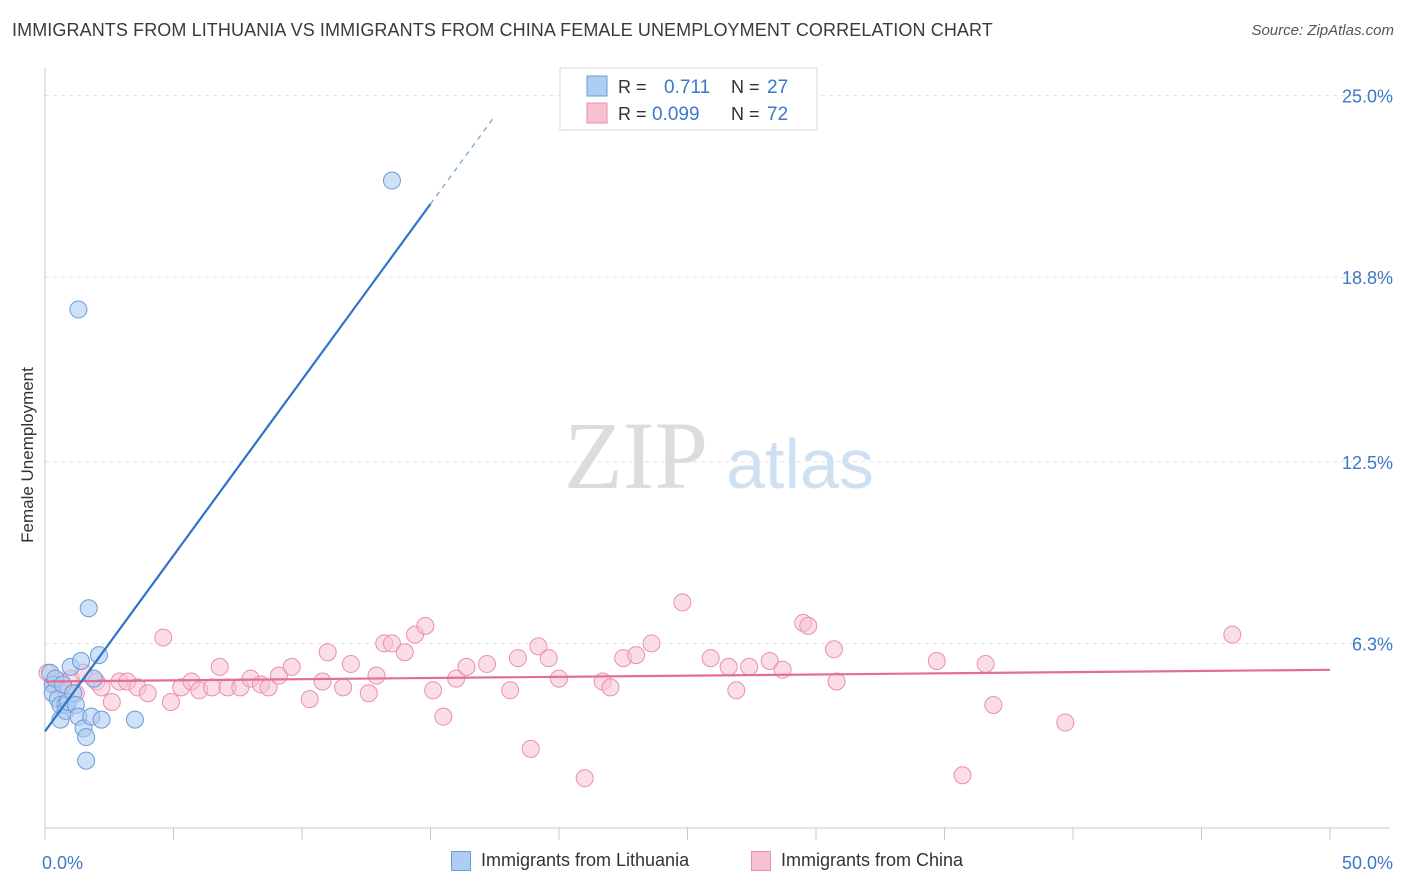 This screenshot has height=892, width=1406. I want to click on x-tick-label-min: 0.0%, so click(62, 863).